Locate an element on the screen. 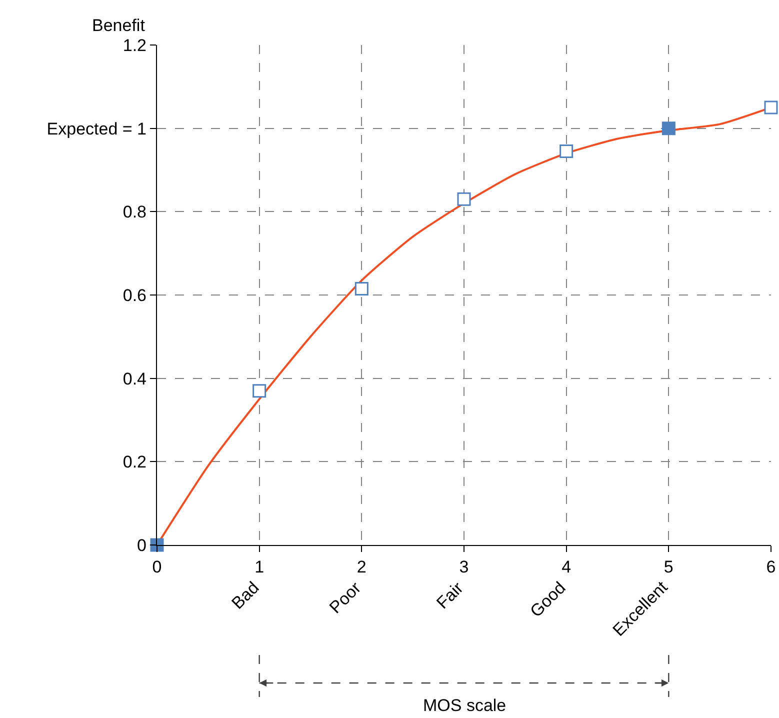 Image resolution: width=779 pixels, height=718 pixels. text: Bad is located at coordinates (245, 595).